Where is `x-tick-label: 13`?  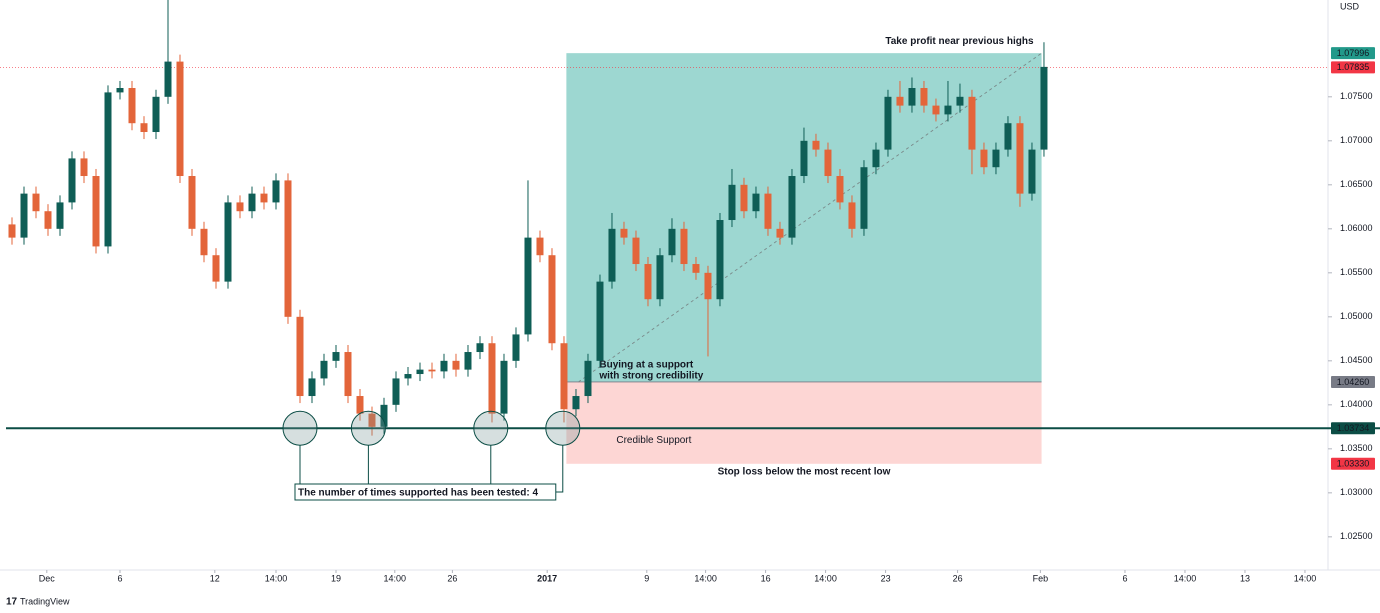 x-tick-label: 13 is located at coordinates (1245, 578).